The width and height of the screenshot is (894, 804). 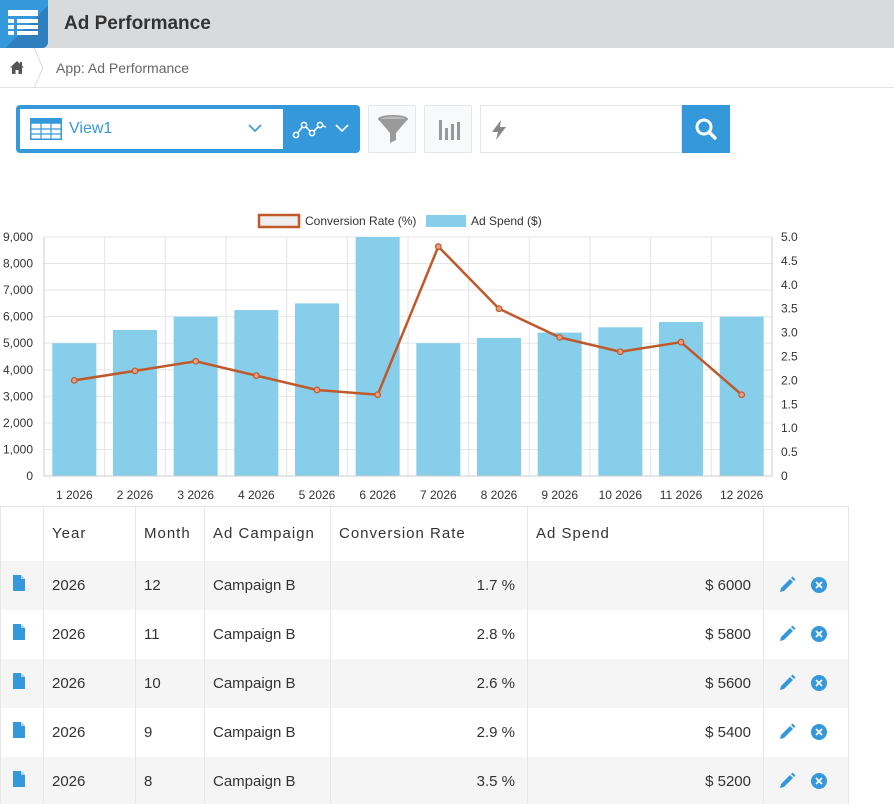 I want to click on graph-view-button, so click(x=320, y=129).